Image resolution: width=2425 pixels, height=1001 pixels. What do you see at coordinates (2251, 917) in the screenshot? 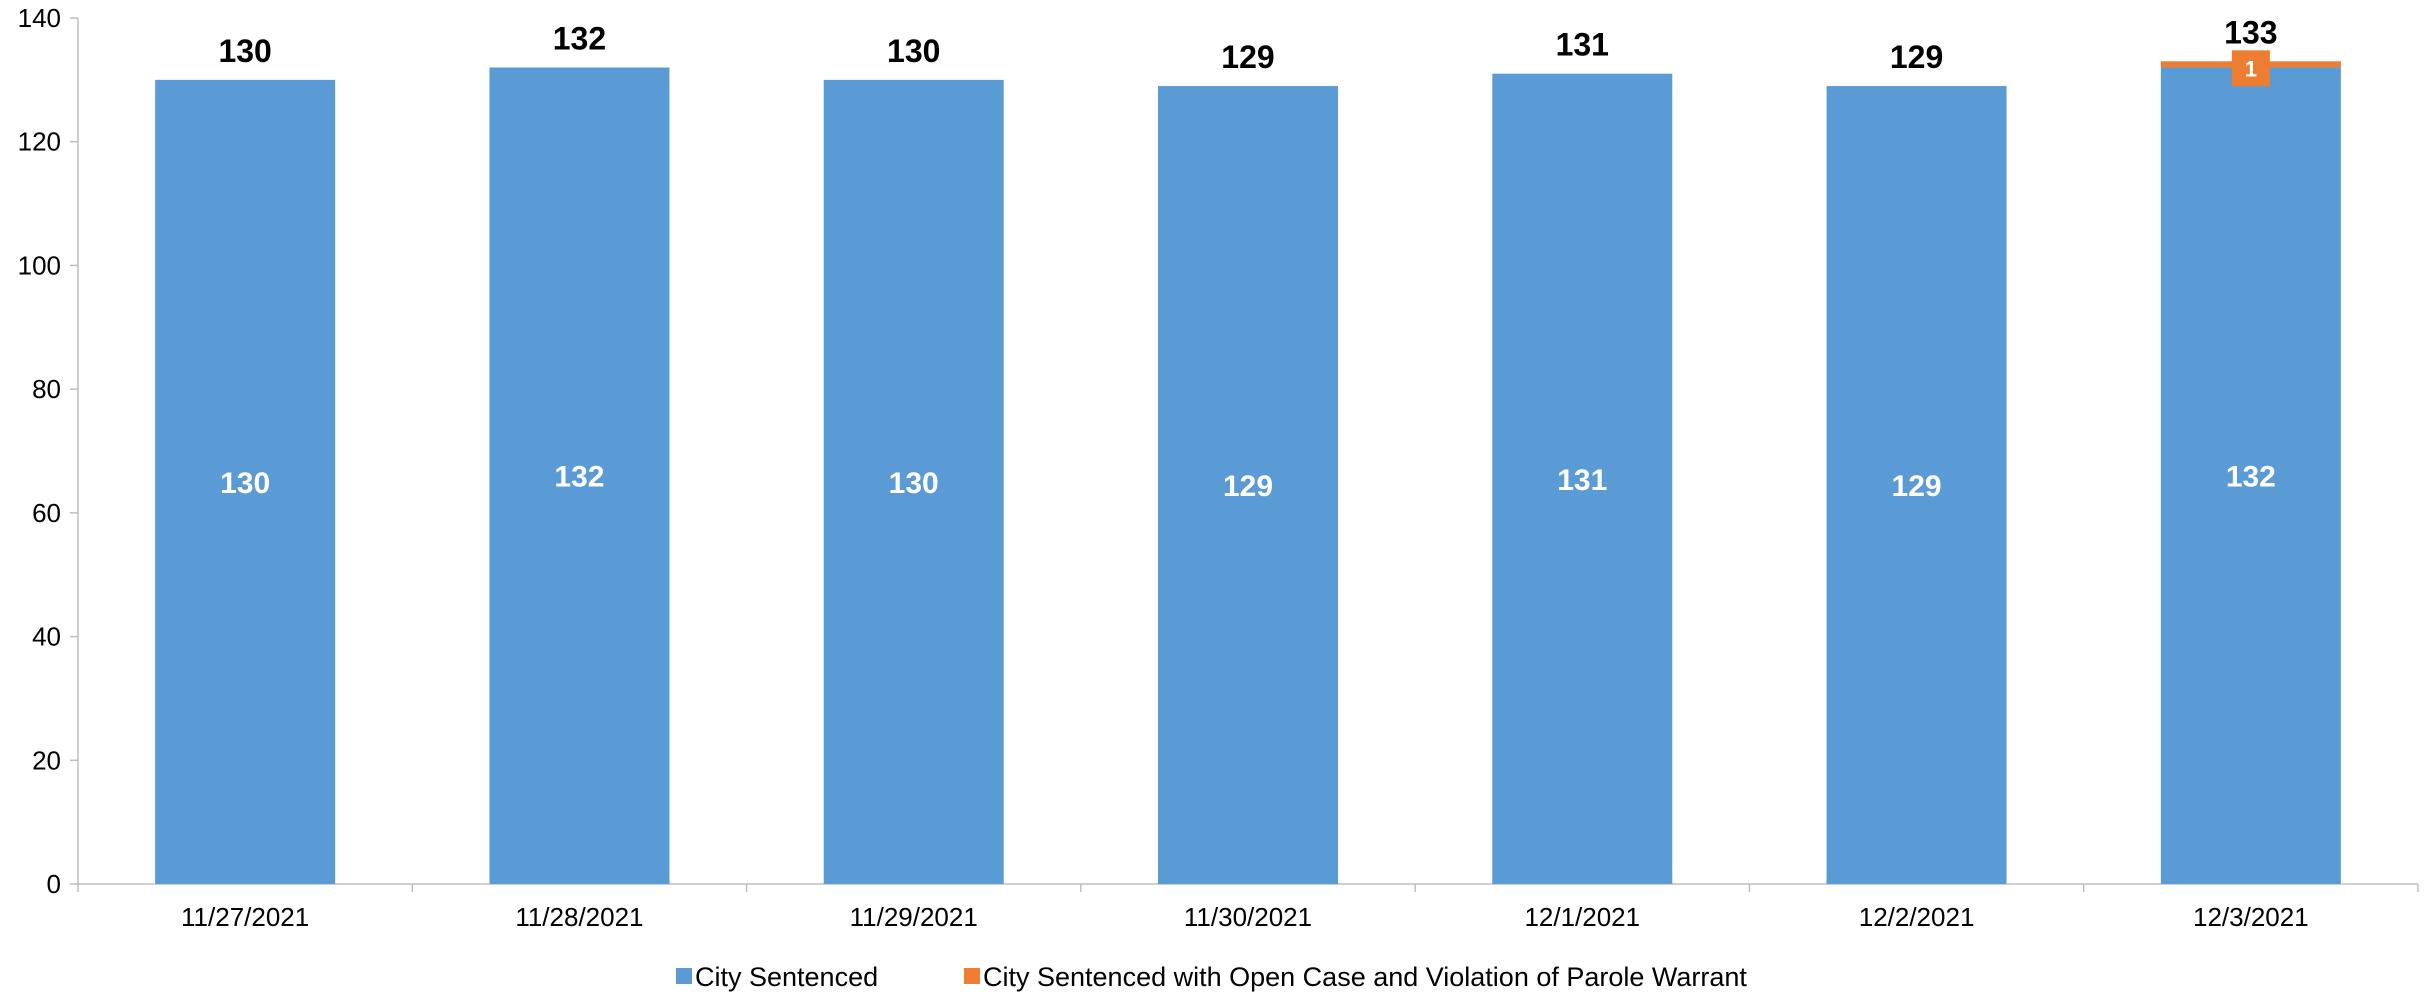
I see `x-tick-label: 12/3/2021` at bounding box center [2251, 917].